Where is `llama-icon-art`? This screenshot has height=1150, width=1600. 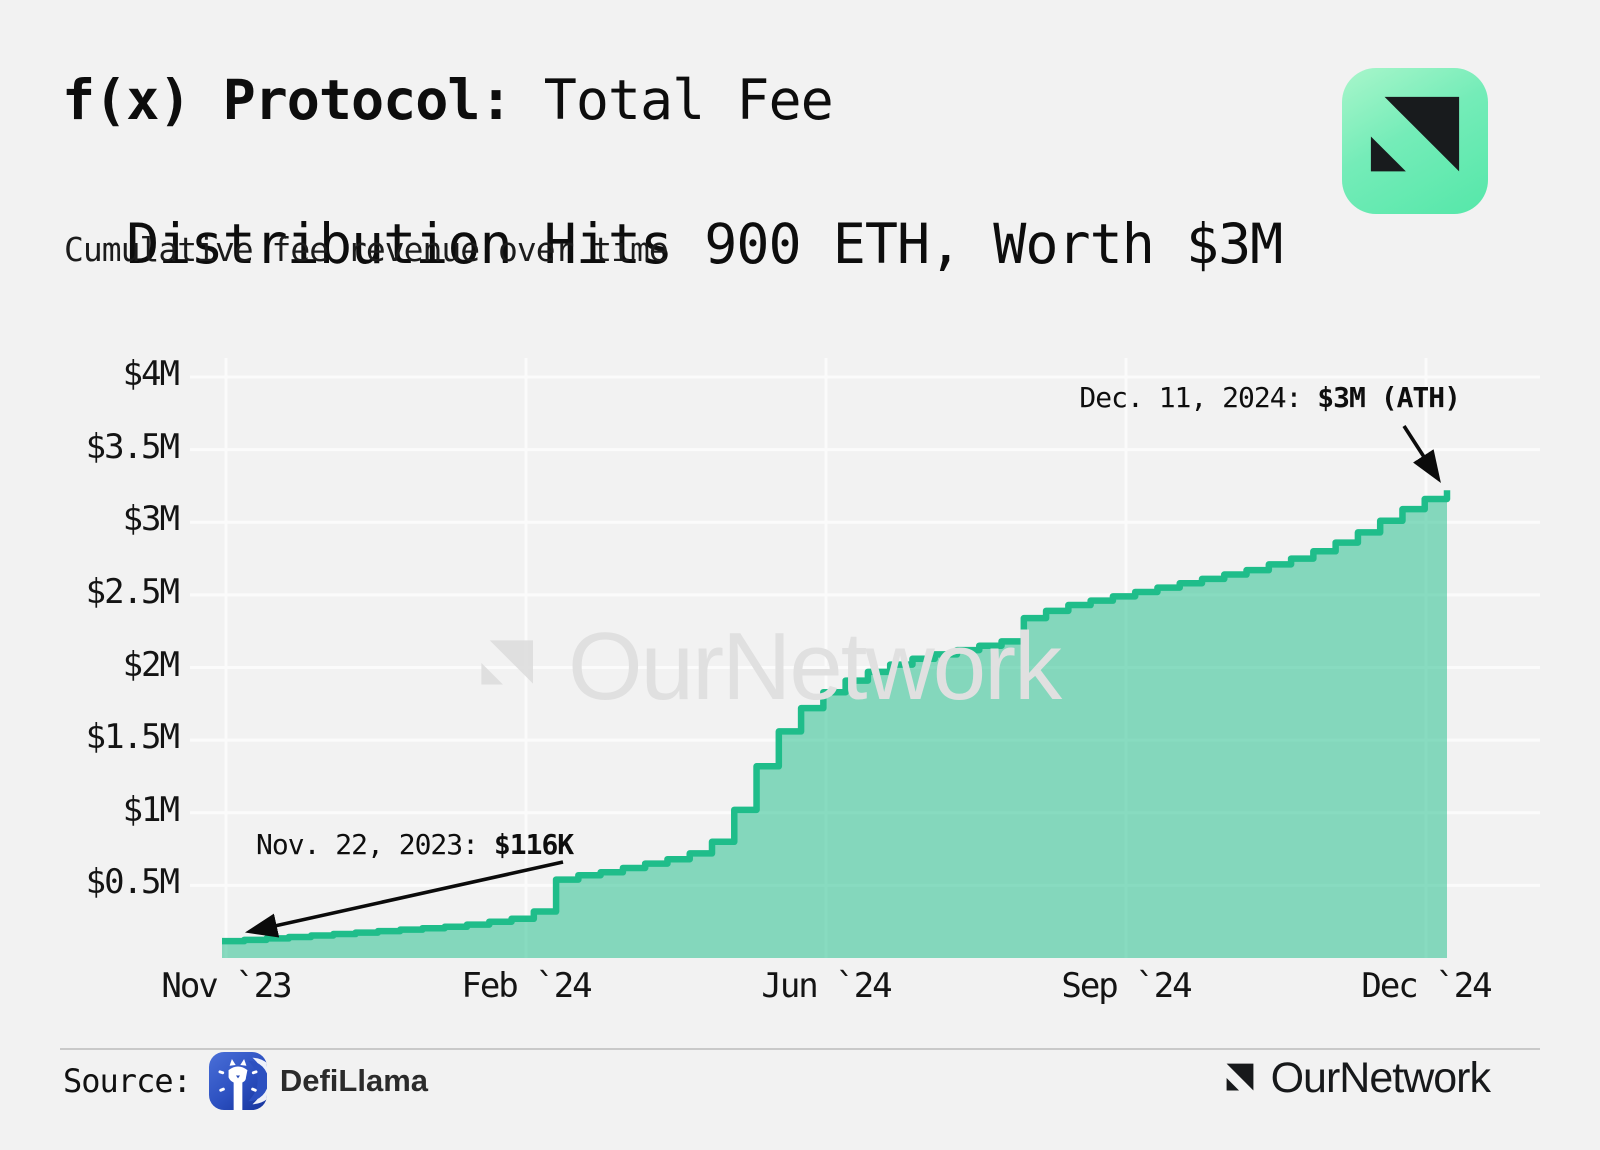 llama-icon-art is located at coordinates (242, 1083).